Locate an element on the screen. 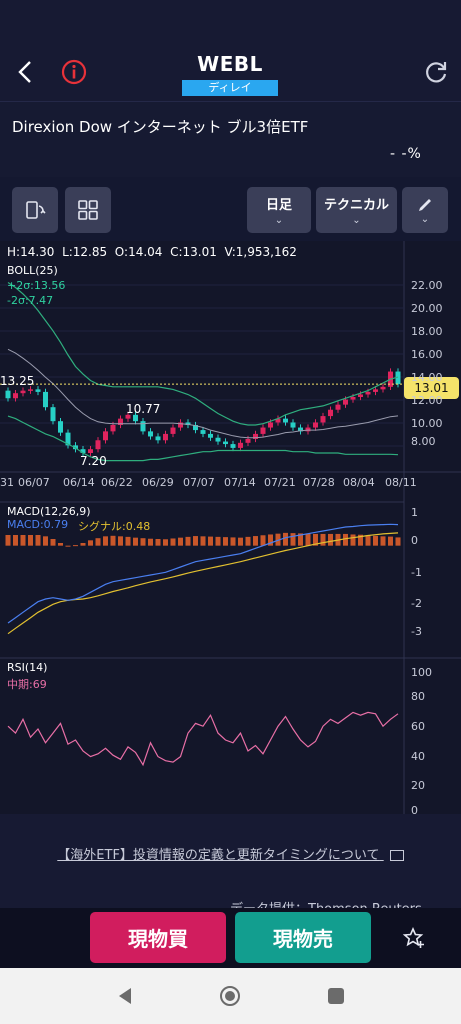 The height and width of the screenshot is (1024, 461). system-navbar is located at coordinates (230, 996).